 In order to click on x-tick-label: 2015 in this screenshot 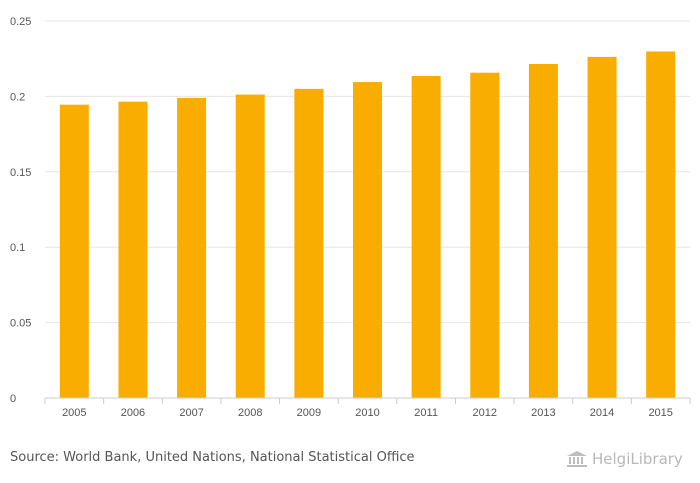, I will do `click(660, 413)`.